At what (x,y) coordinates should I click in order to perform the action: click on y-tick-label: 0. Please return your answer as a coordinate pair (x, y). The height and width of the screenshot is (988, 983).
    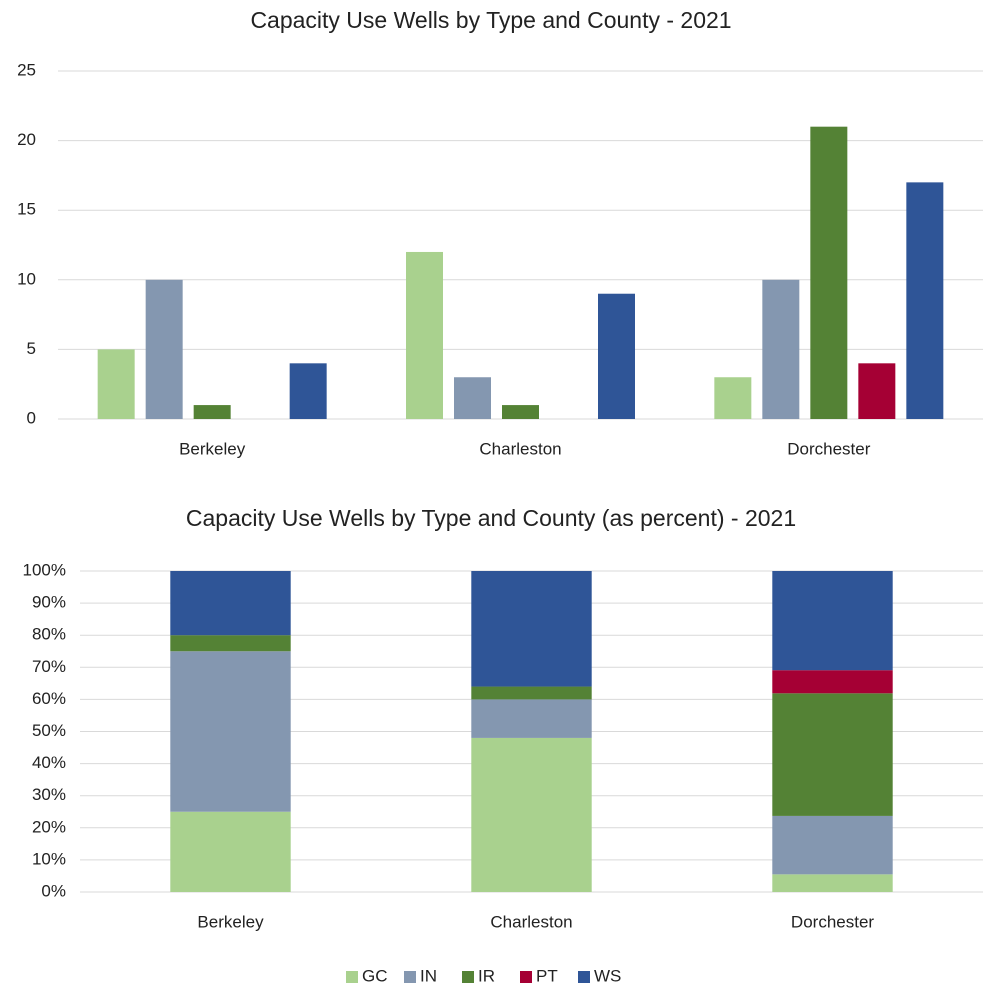
    Looking at the image, I should click on (31, 417).